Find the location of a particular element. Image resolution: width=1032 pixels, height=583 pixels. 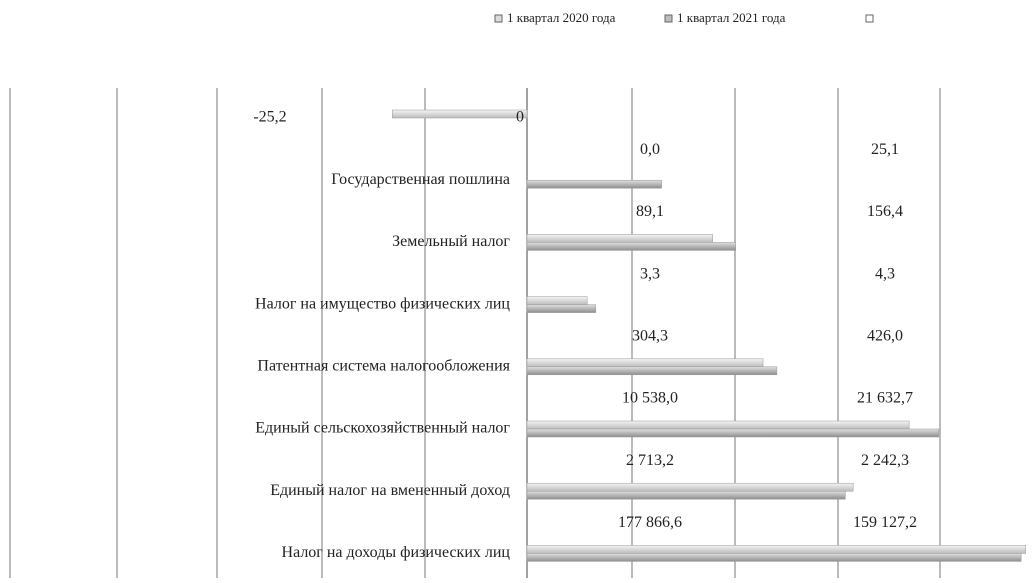

data-label: 10 538,0 is located at coordinates (650, 398).